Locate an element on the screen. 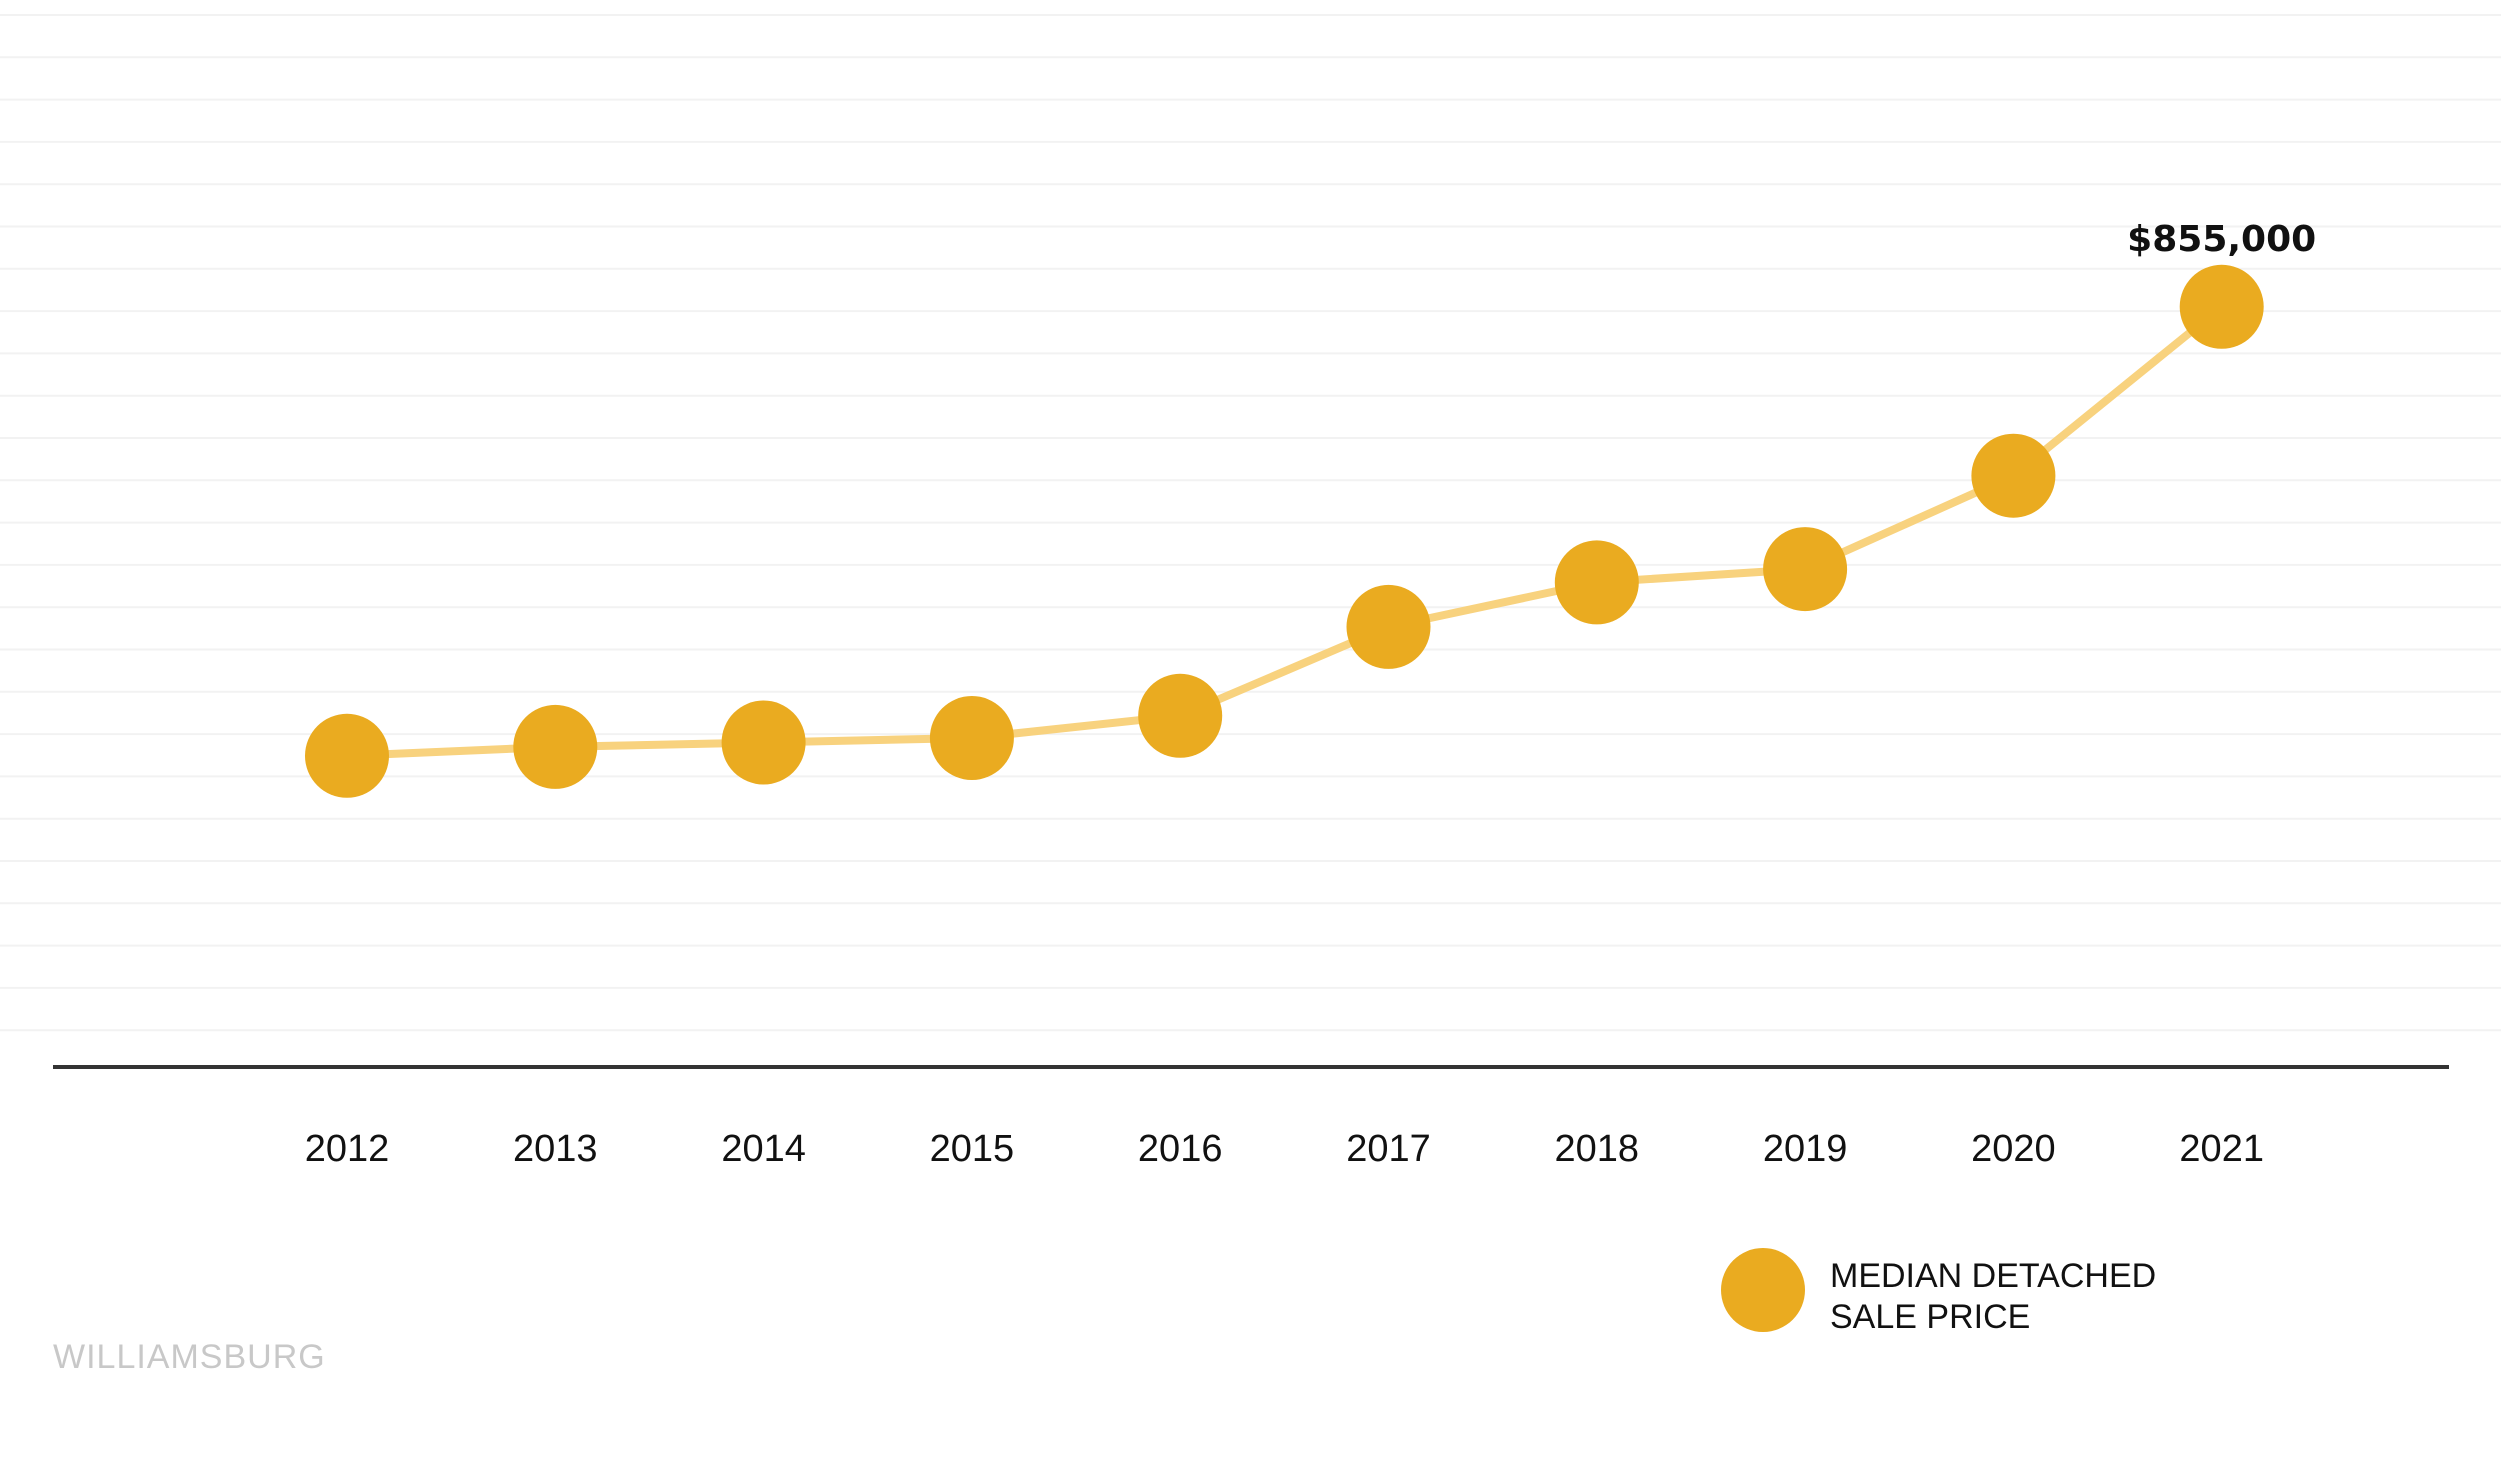 The width and height of the screenshot is (2501, 1459). data-point-2018 is located at coordinates (1596, 582).